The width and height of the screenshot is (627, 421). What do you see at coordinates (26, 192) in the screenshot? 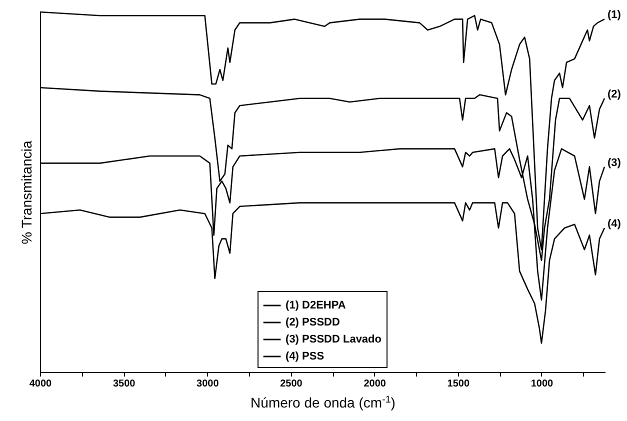
I see `y-axis-title: % Transmitancia` at bounding box center [26, 192].